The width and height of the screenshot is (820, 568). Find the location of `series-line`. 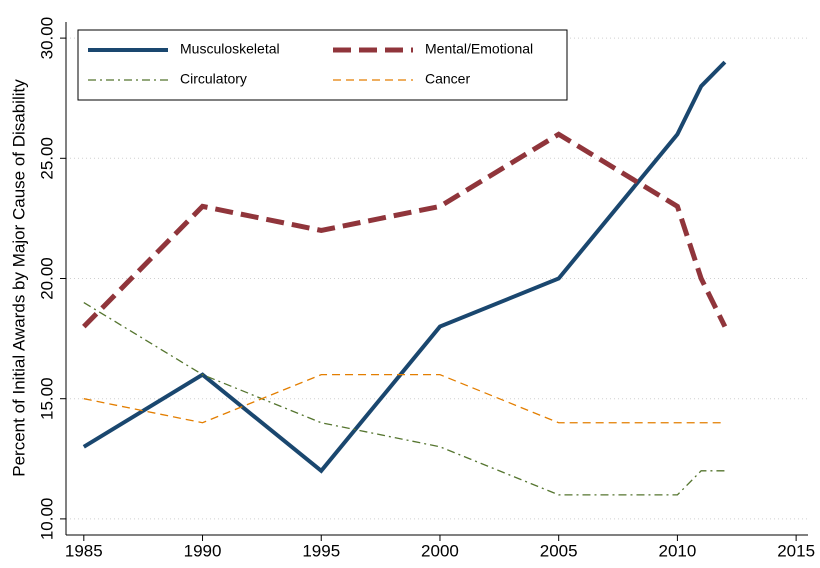

series-line is located at coordinates (404, 399).